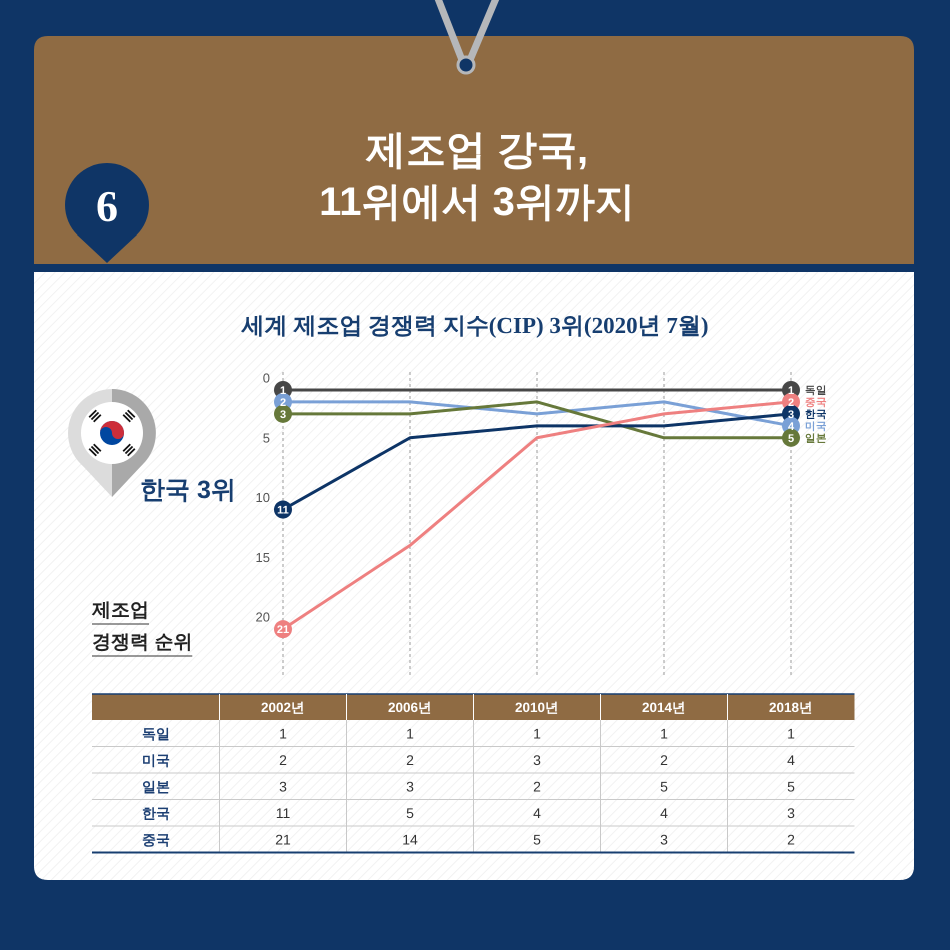 This screenshot has height=950, width=950. Describe the element at coordinates (816, 414) in the screenshot. I see `series-label: 한국` at that location.